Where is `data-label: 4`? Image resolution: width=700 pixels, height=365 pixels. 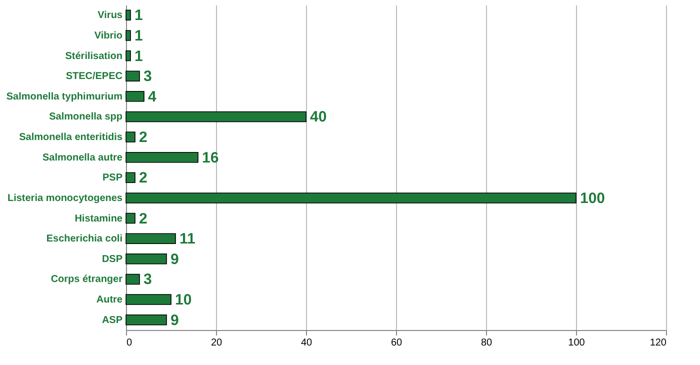
data-label: 4 is located at coordinates (152, 97).